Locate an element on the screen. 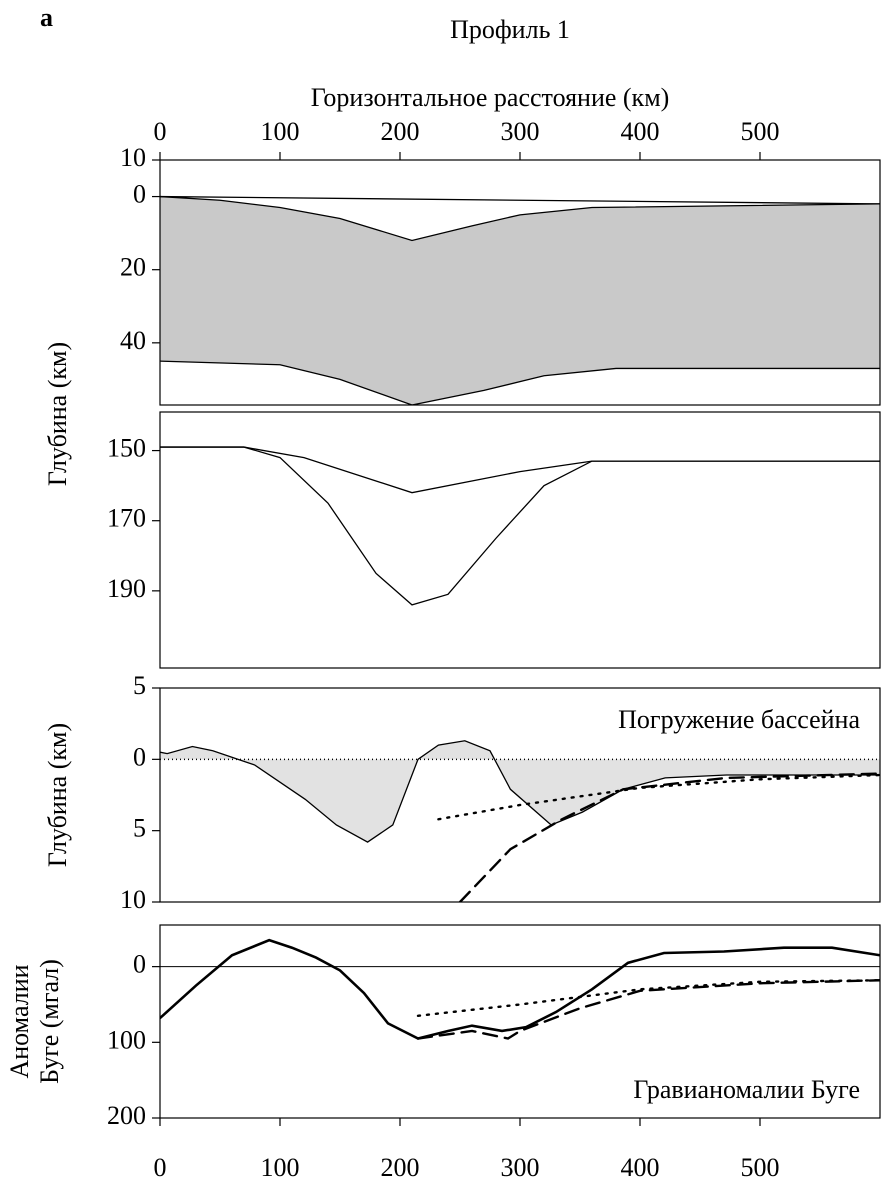  y-tick-label: 170 is located at coordinates (126, 518).